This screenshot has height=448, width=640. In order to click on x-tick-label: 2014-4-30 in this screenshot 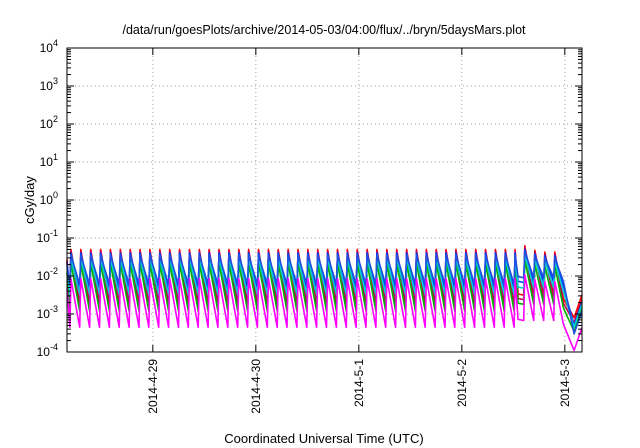, I will do `click(256, 386)`.